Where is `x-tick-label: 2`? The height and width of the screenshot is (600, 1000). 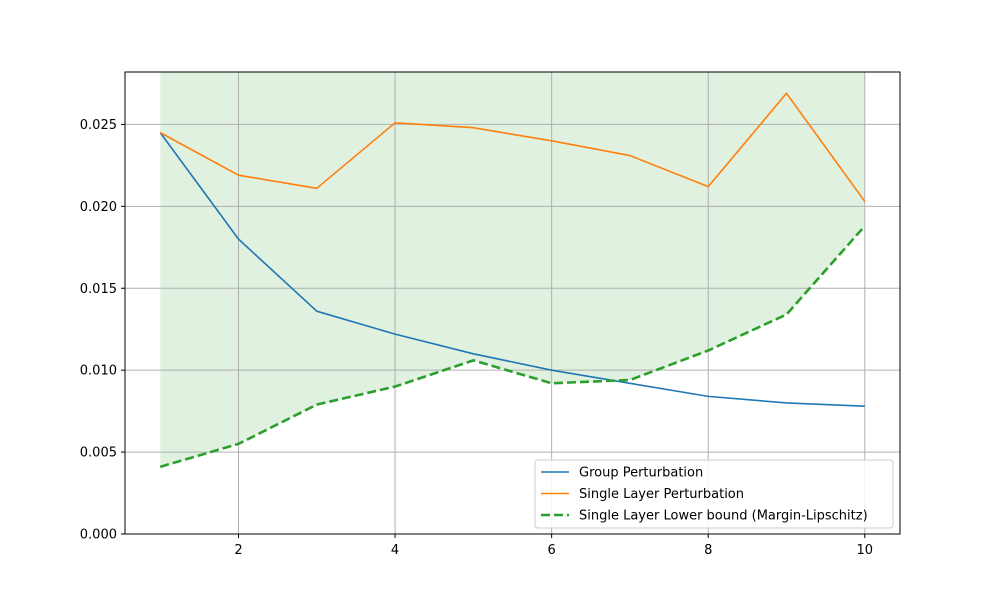 x-tick-label: 2 is located at coordinates (238, 550).